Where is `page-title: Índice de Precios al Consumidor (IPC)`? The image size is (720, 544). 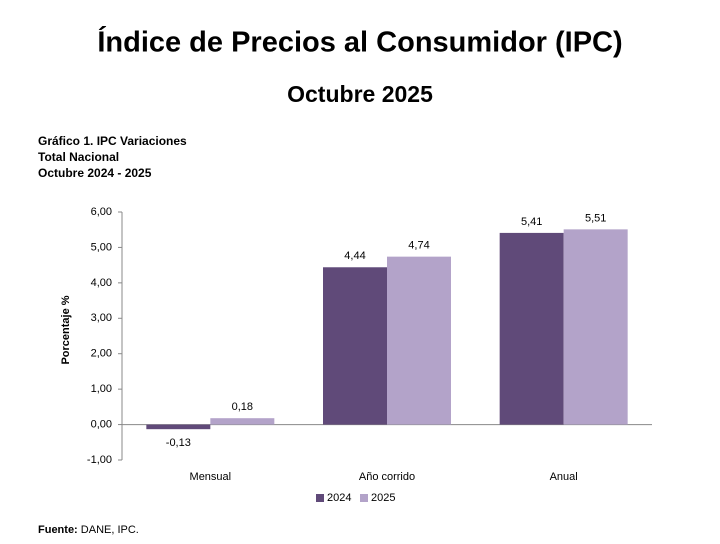 page-title: Índice de Precios al Consumidor (IPC) is located at coordinates (359, 42).